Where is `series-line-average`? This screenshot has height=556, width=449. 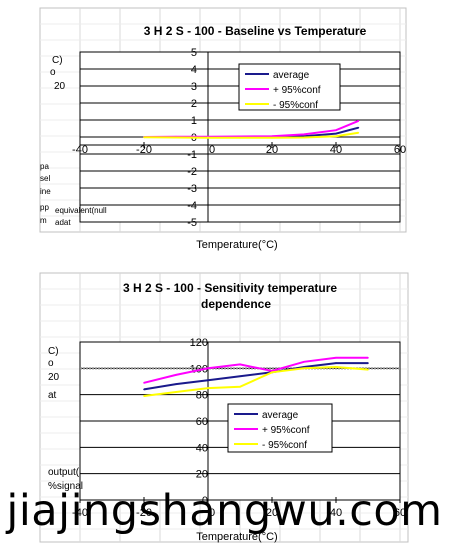 series-line-average is located at coordinates (255, 376).